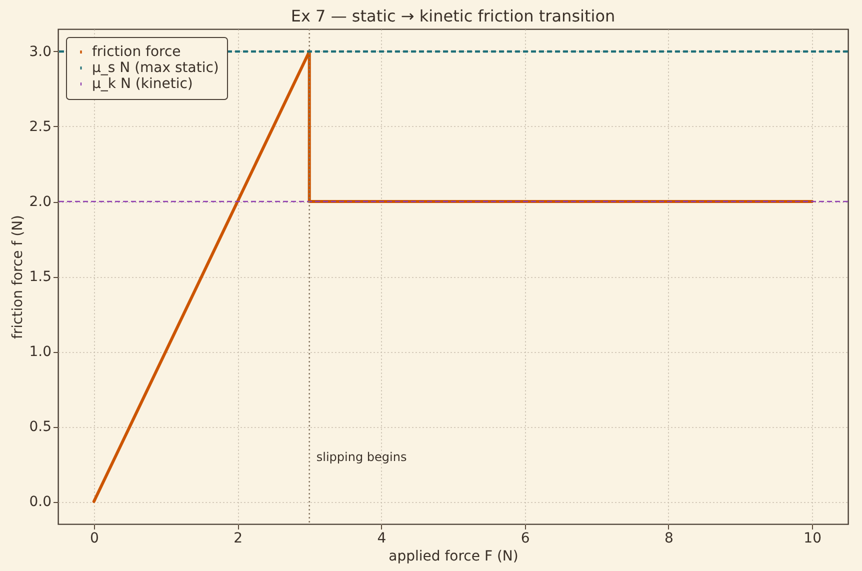 Image resolution: width=862 pixels, height=571 pixels. I want to click on y-tick-label: 0.0, so click(40, 502).